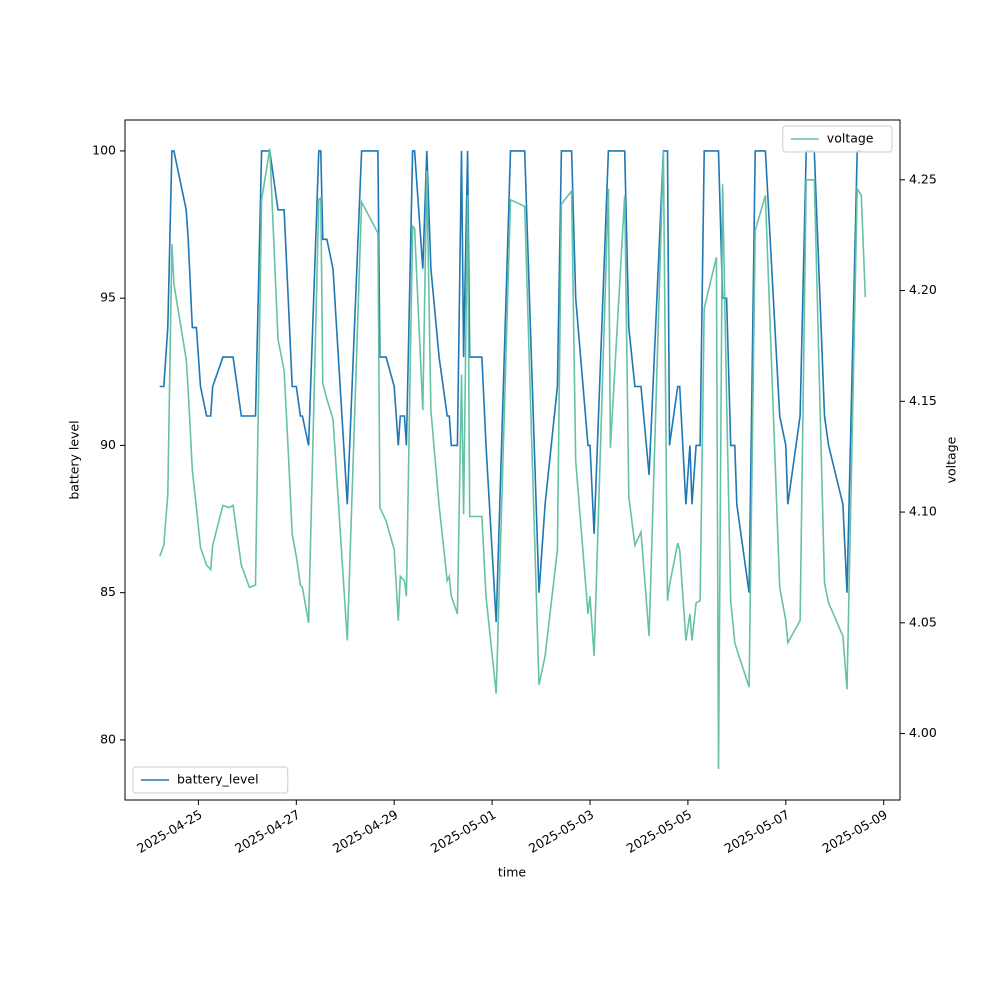  I want to click on x-tick-label: 2025-05-01, so click(463, 831).